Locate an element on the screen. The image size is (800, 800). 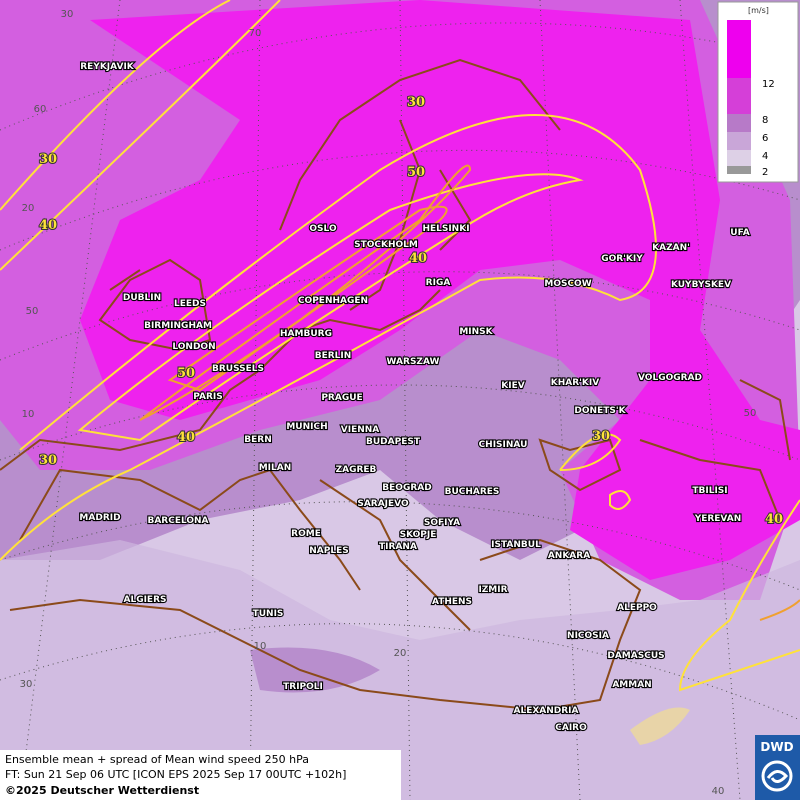
logo: DWD is located at coordinates (777, 767).